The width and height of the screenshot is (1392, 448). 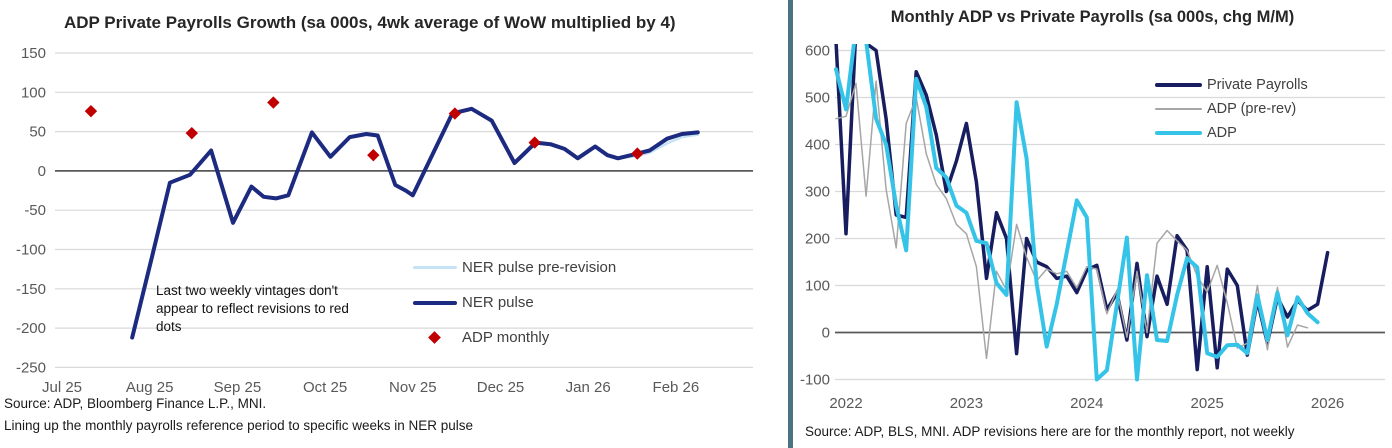 I want to click on diamond-swatch-icon, so click(x=434, y=337).